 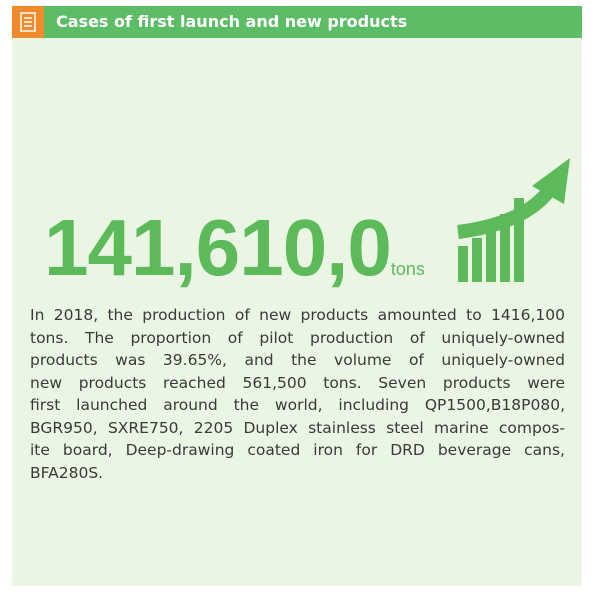 I want to click on header-icon, so click(x=28, y=22).